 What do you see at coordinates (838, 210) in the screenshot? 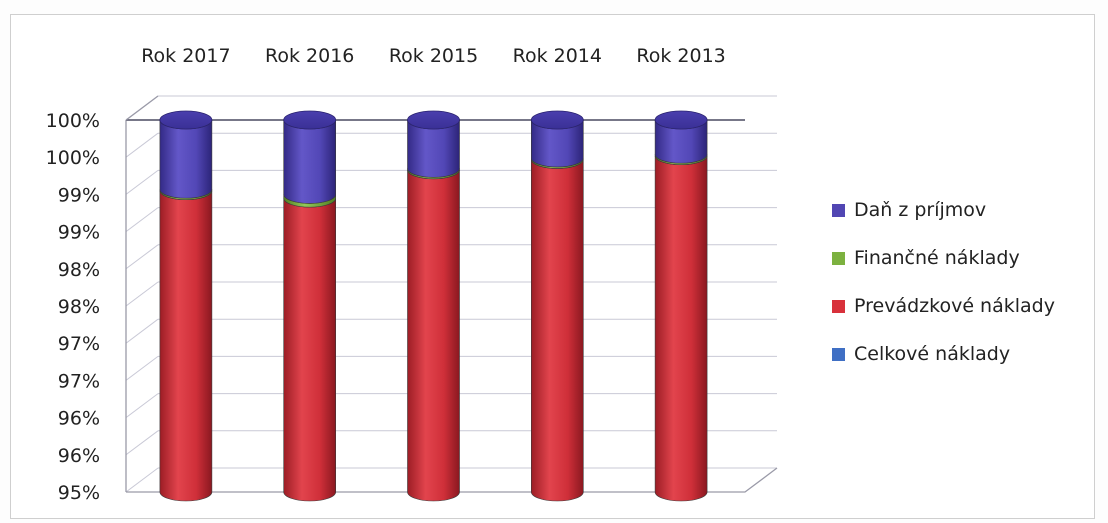
I see `legend-swatch-dan` at bounding box center [838, 210].